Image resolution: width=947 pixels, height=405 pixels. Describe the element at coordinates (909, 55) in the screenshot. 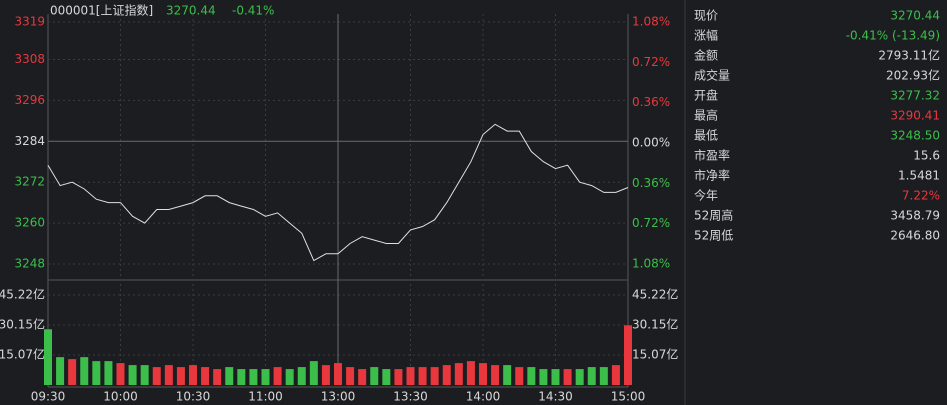

I see `quote-value: 2793.11亿` at that location.